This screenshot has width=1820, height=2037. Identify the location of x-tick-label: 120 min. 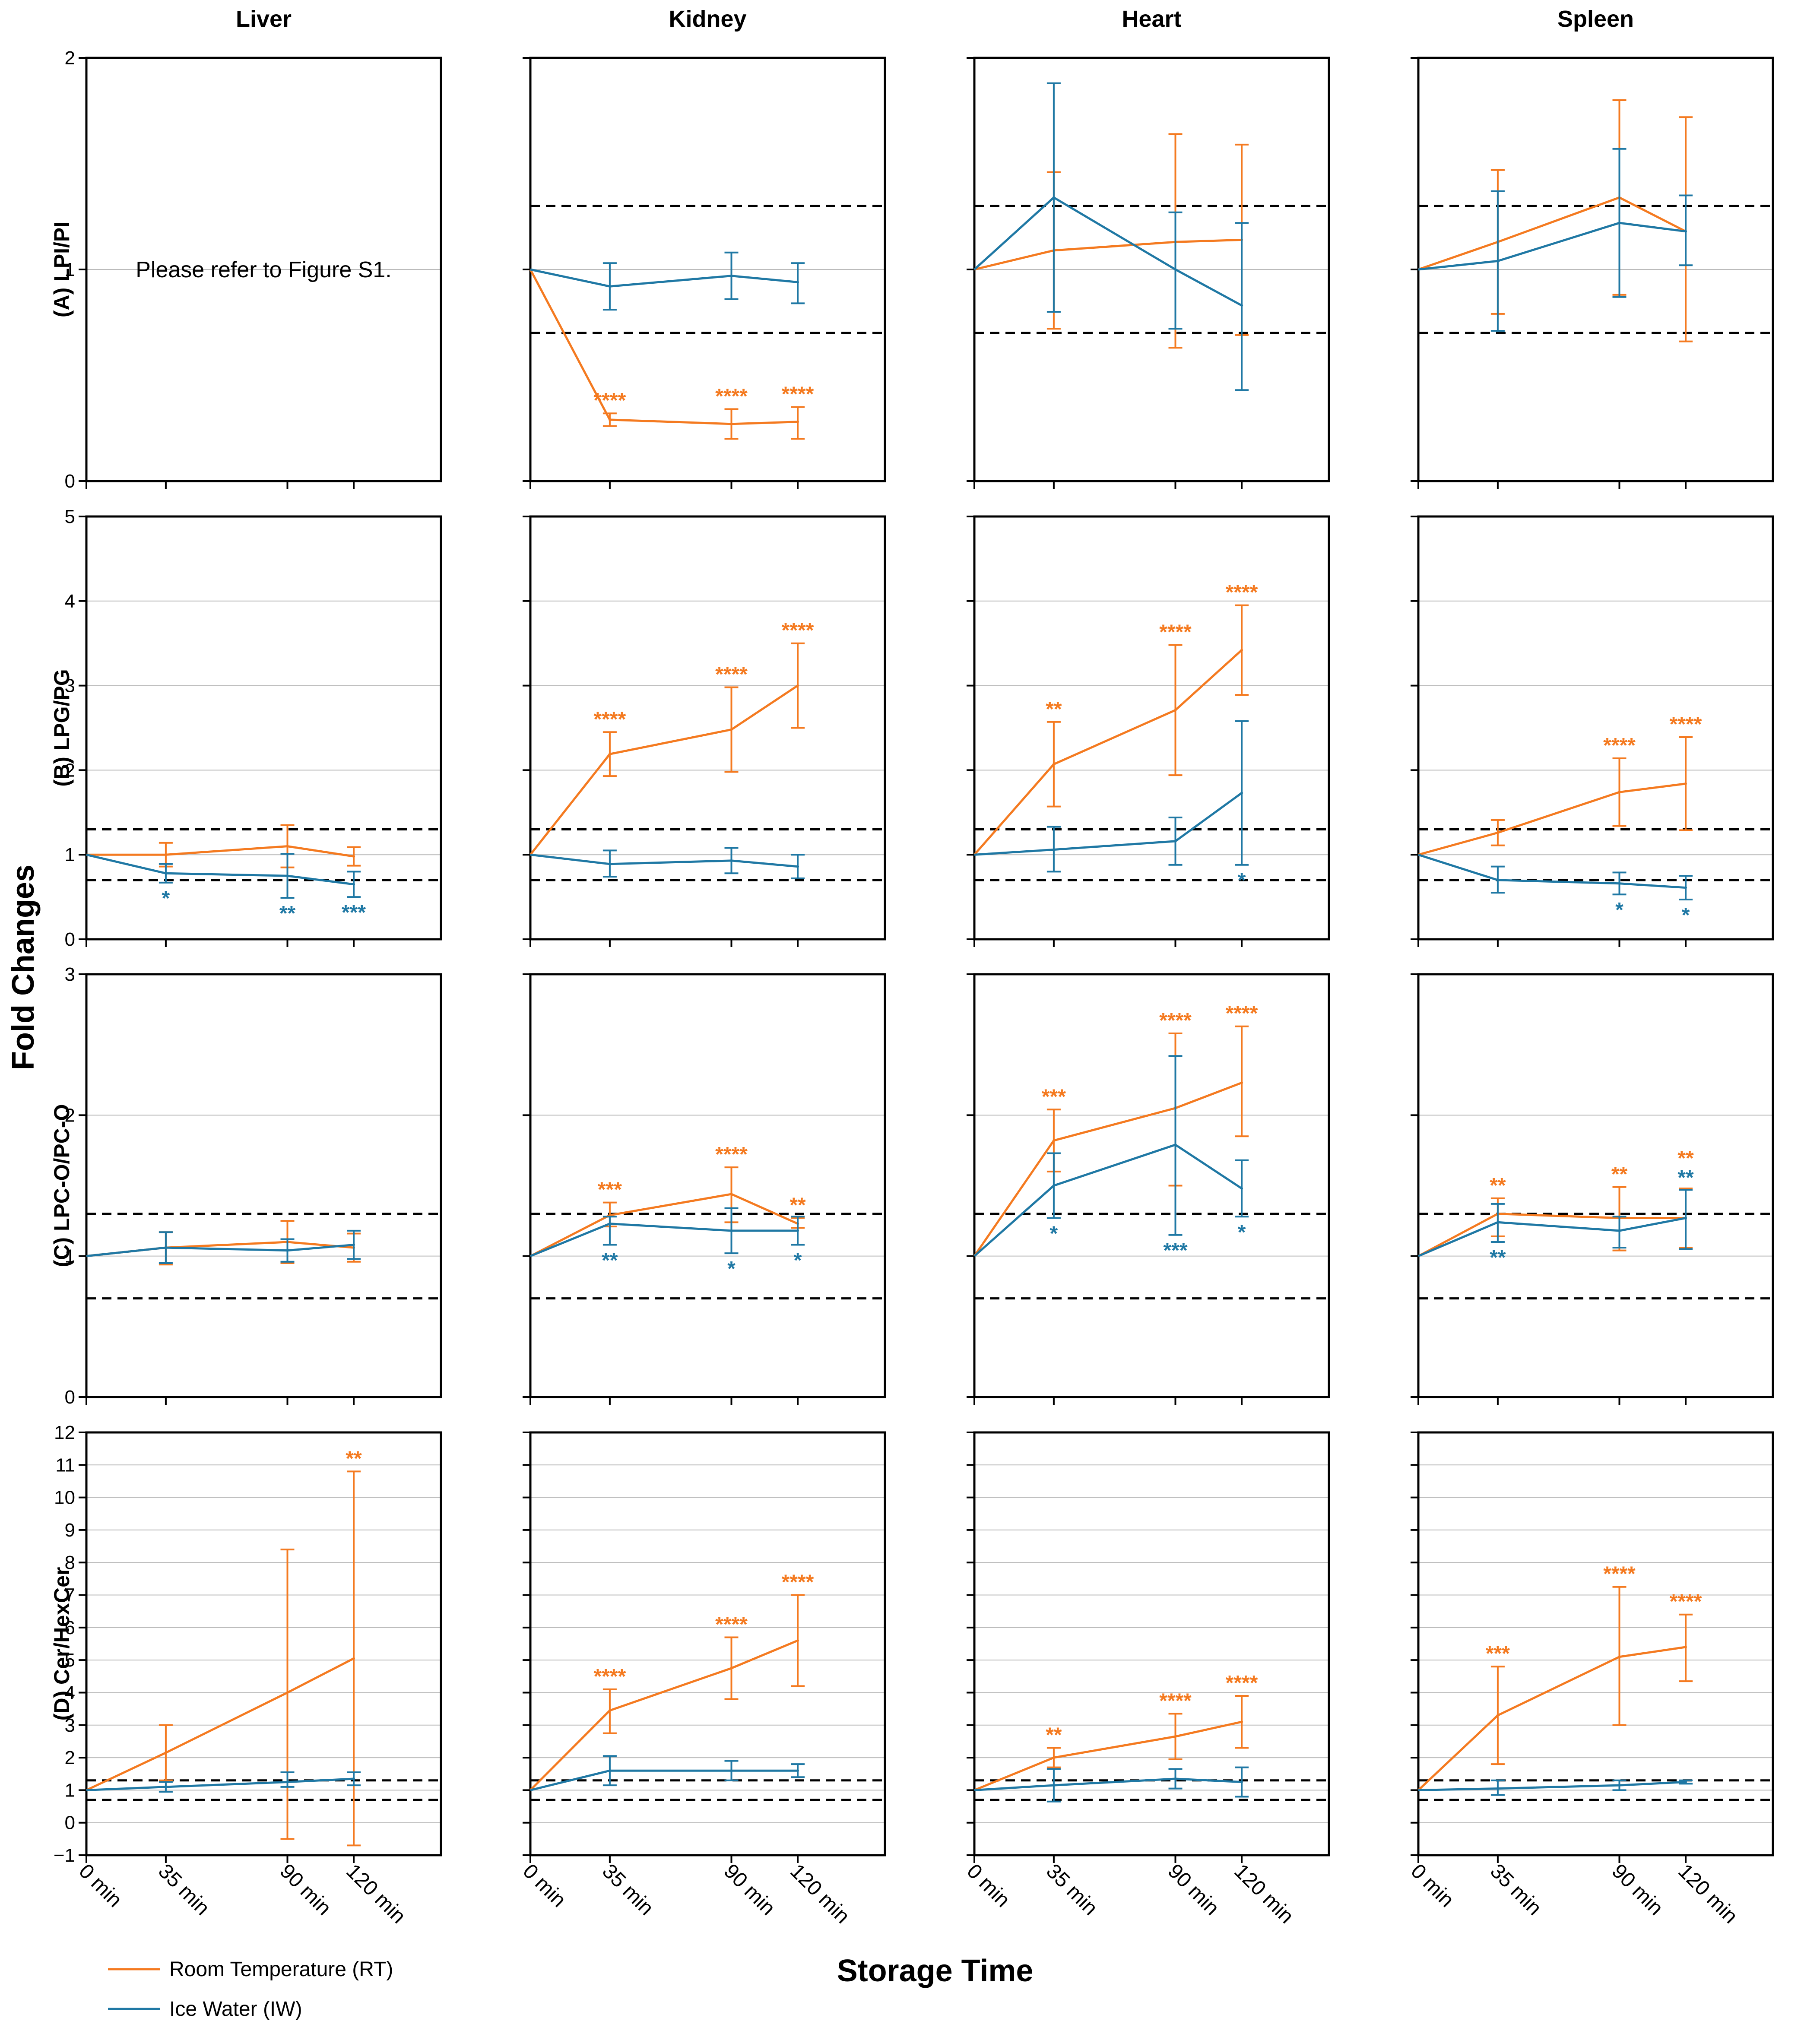
(1708, 1894).